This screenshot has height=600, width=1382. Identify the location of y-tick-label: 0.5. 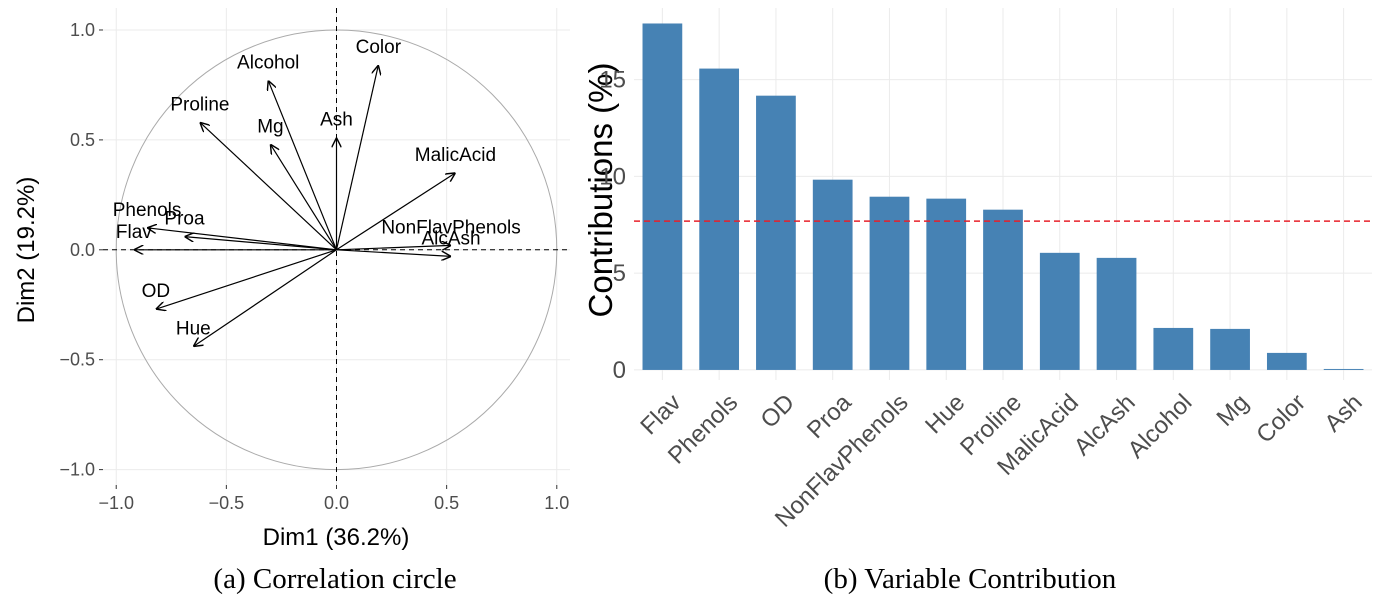
(82, 140).